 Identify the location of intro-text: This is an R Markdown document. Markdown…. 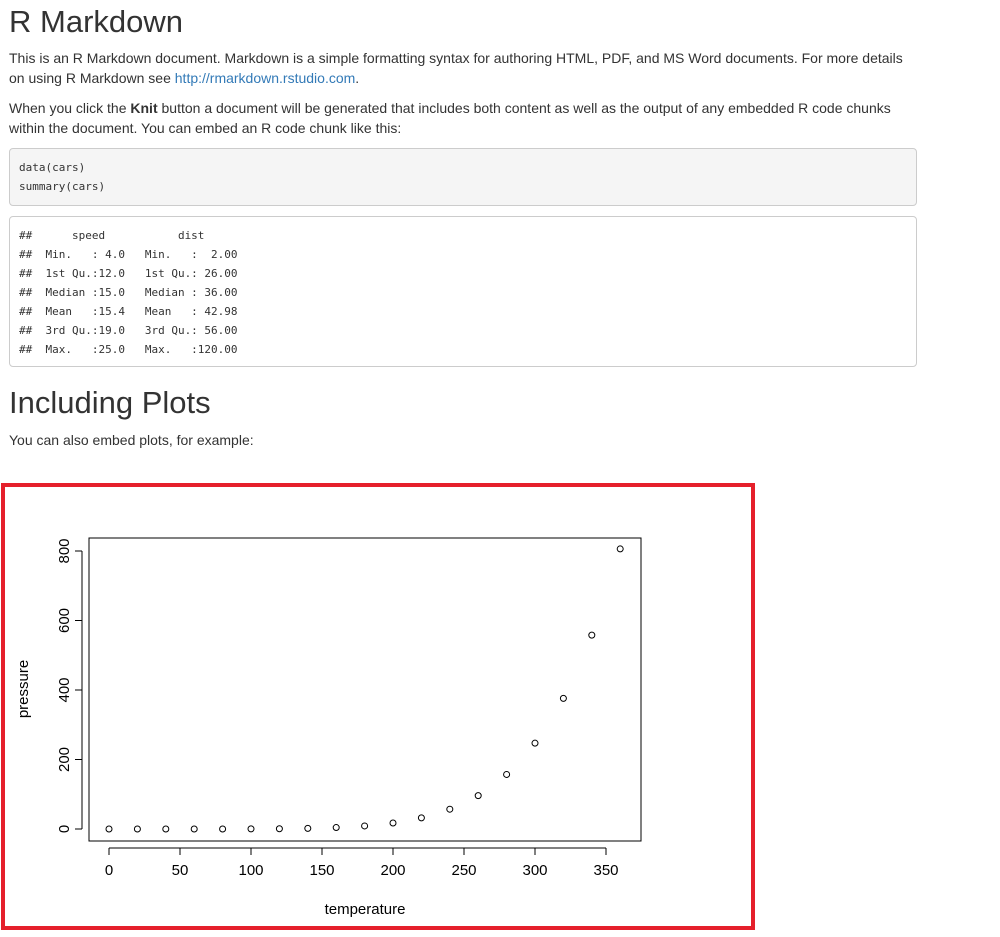
(456, 68).